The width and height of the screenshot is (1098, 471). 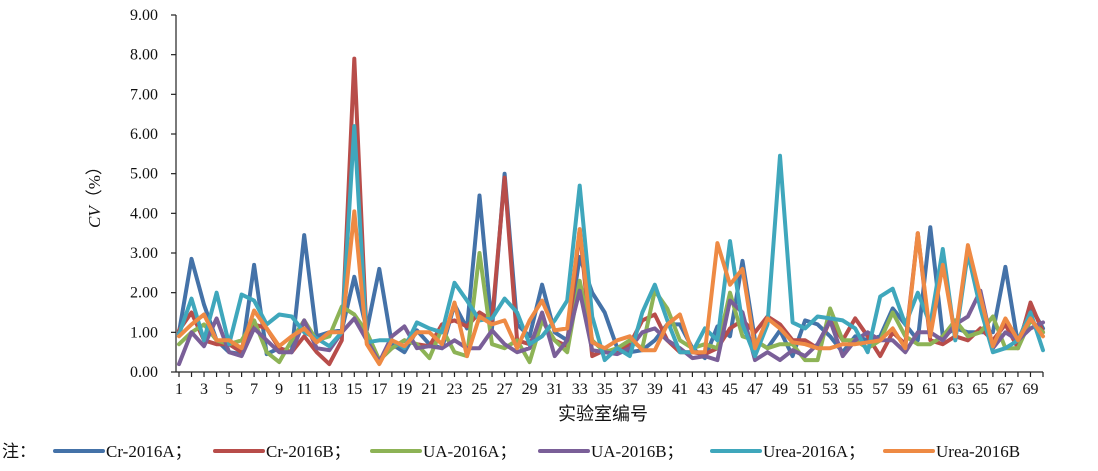 I want to click on x-tick-label: 55, so click(x=855, y=389).